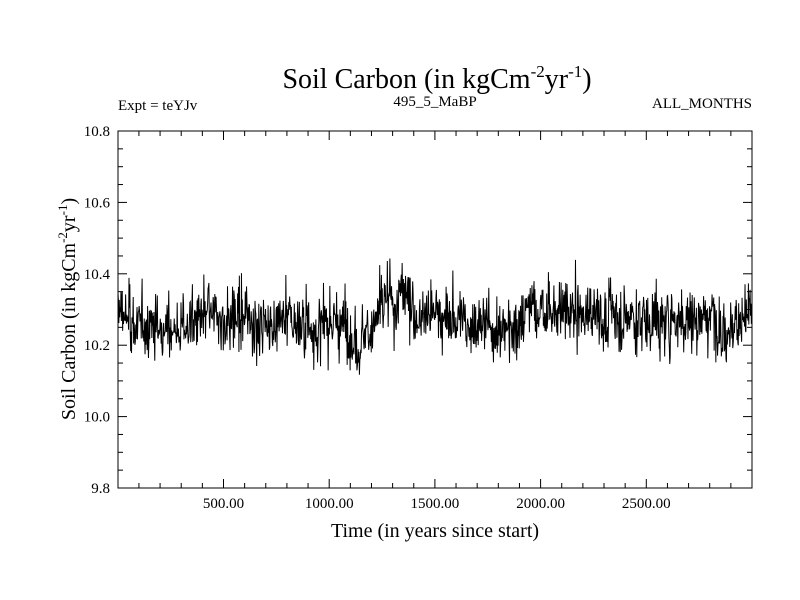 The height and width of the screenshot is (600, 800). I want to click on subtitle-left: Expt = teYJv, so click(158, 106).